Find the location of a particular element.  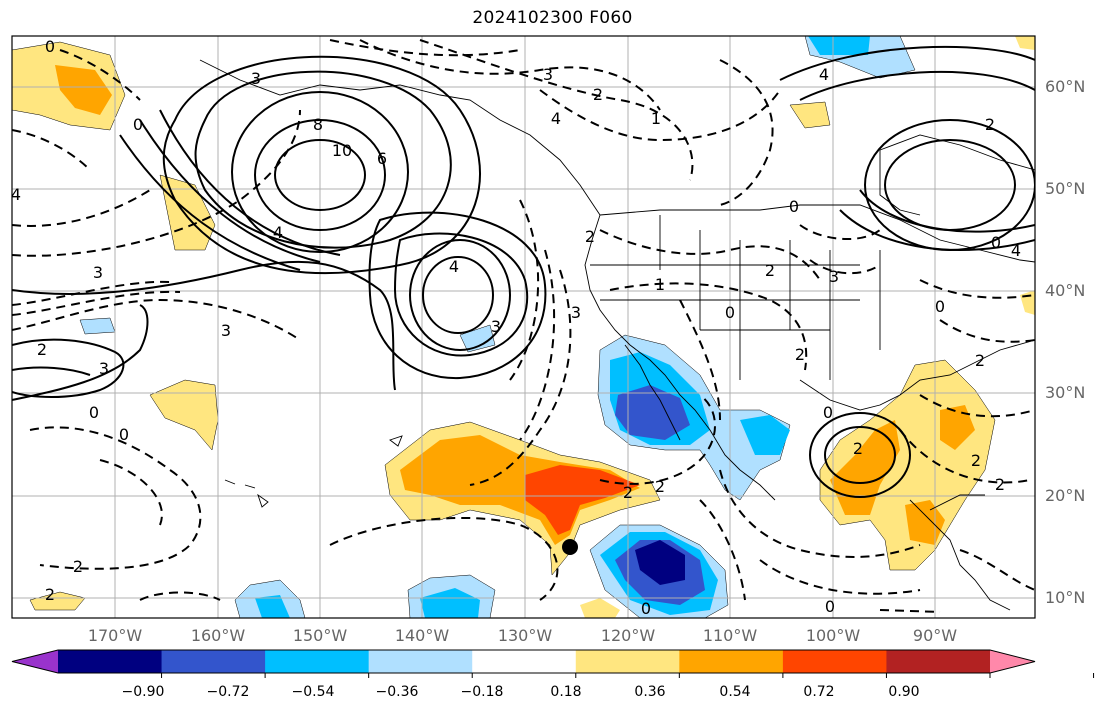

colorbar is located at coordinates (553, 663).